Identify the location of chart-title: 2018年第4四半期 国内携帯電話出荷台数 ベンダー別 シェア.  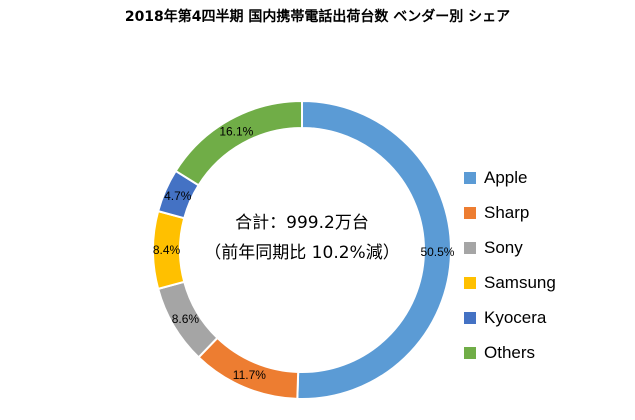
(317, 17).